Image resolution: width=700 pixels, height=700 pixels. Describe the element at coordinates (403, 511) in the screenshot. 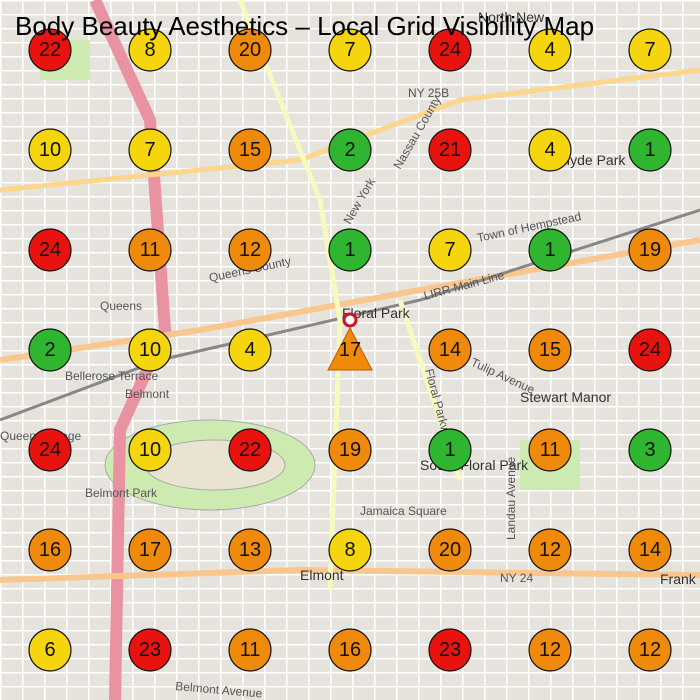

I see `place-label: Jamaica Square` at that location.